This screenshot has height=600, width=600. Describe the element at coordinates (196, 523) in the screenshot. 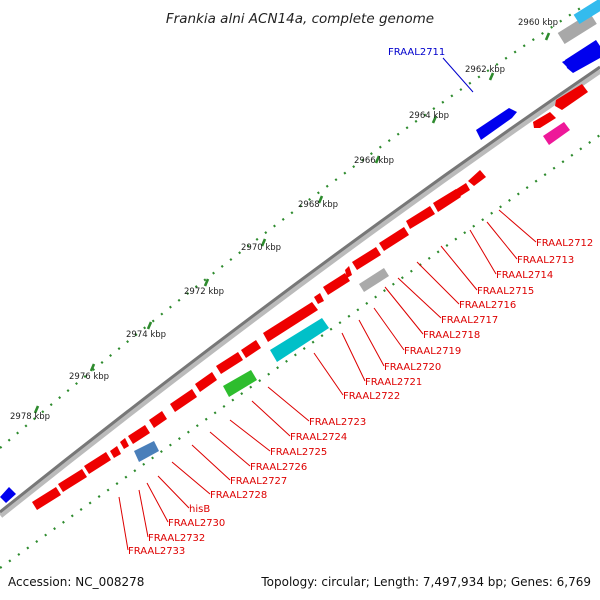

I see `gene-label: FRAAL2730` at that location.